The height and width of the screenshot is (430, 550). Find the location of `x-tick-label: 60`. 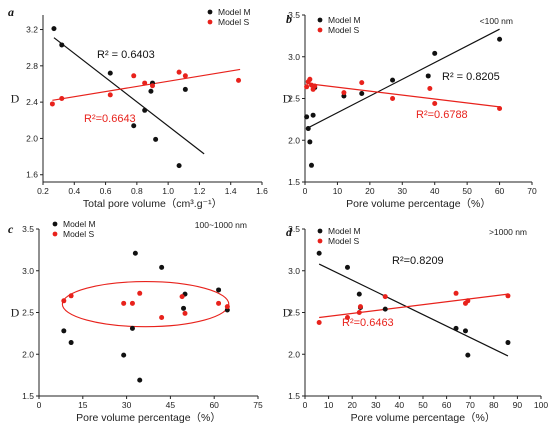

x-tick-label: 60 is located at coordinates (214, 405).